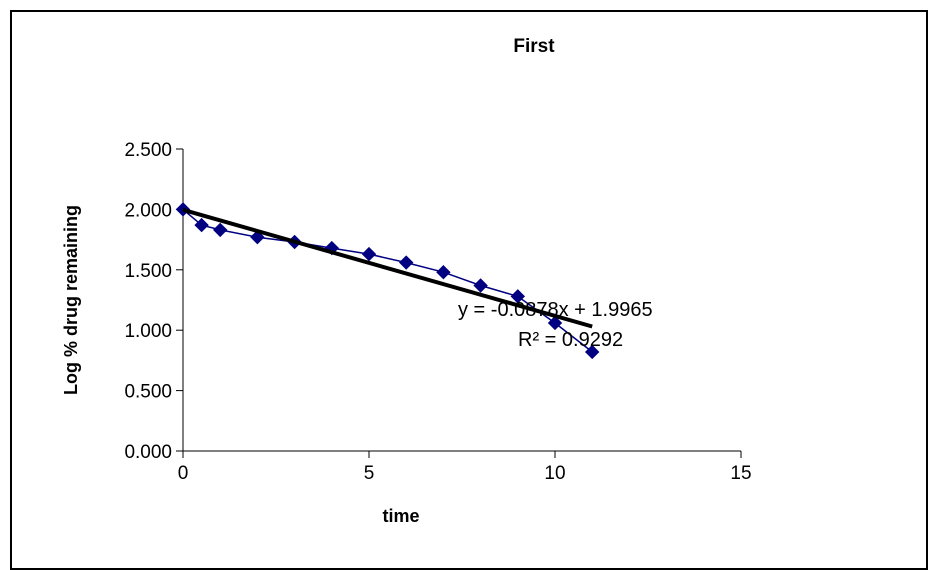 This screenshot has width=929, height=570. Describe the element at coordinates (740, 473) in the screenshot. I see `x-tick-label: 15` at that location.